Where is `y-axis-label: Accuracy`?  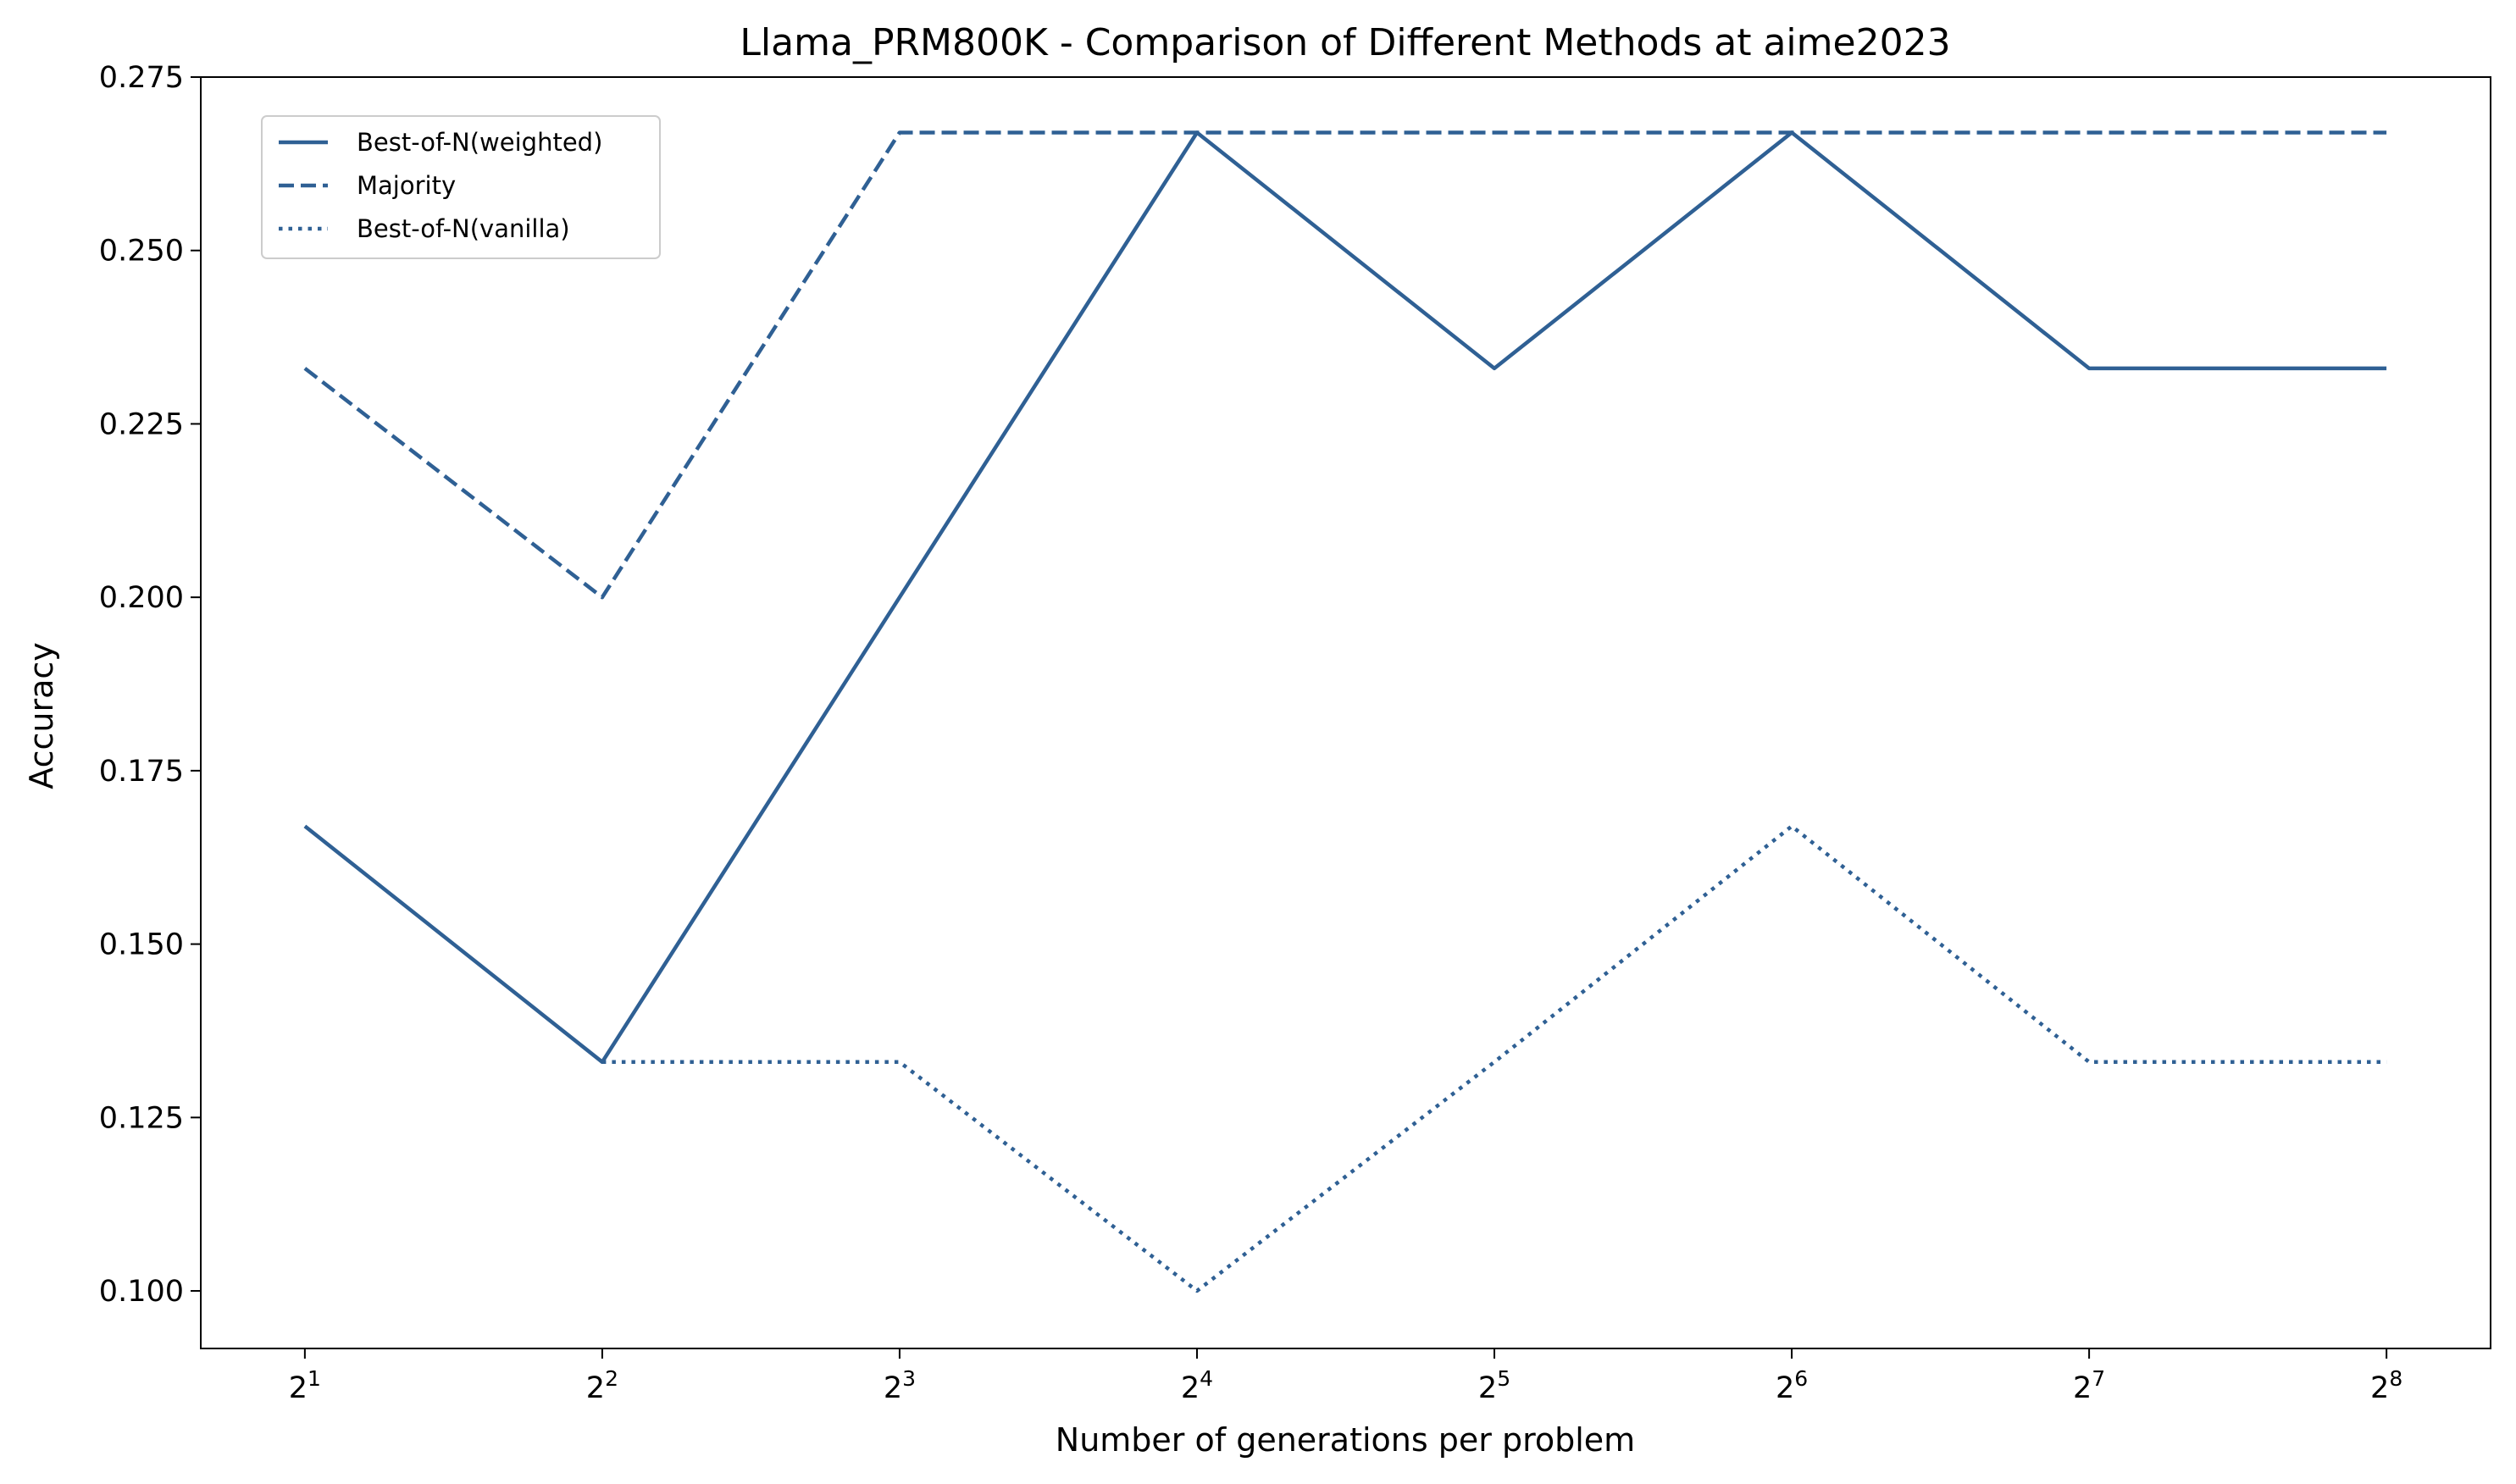 y-axis-label: Accuracy is located at coordinates (42, 715).